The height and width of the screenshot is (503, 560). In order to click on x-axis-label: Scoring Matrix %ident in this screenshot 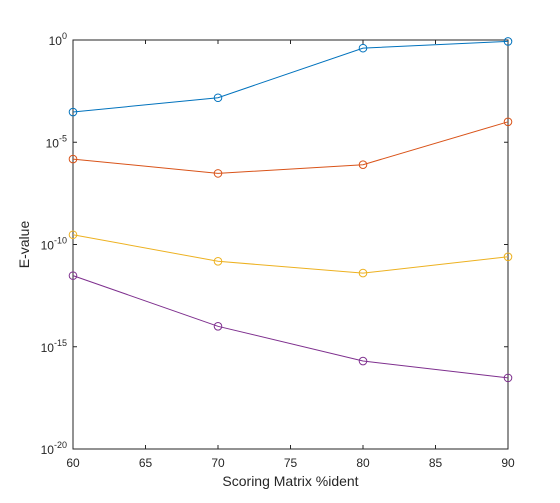, I will do `click(290, 481)`.